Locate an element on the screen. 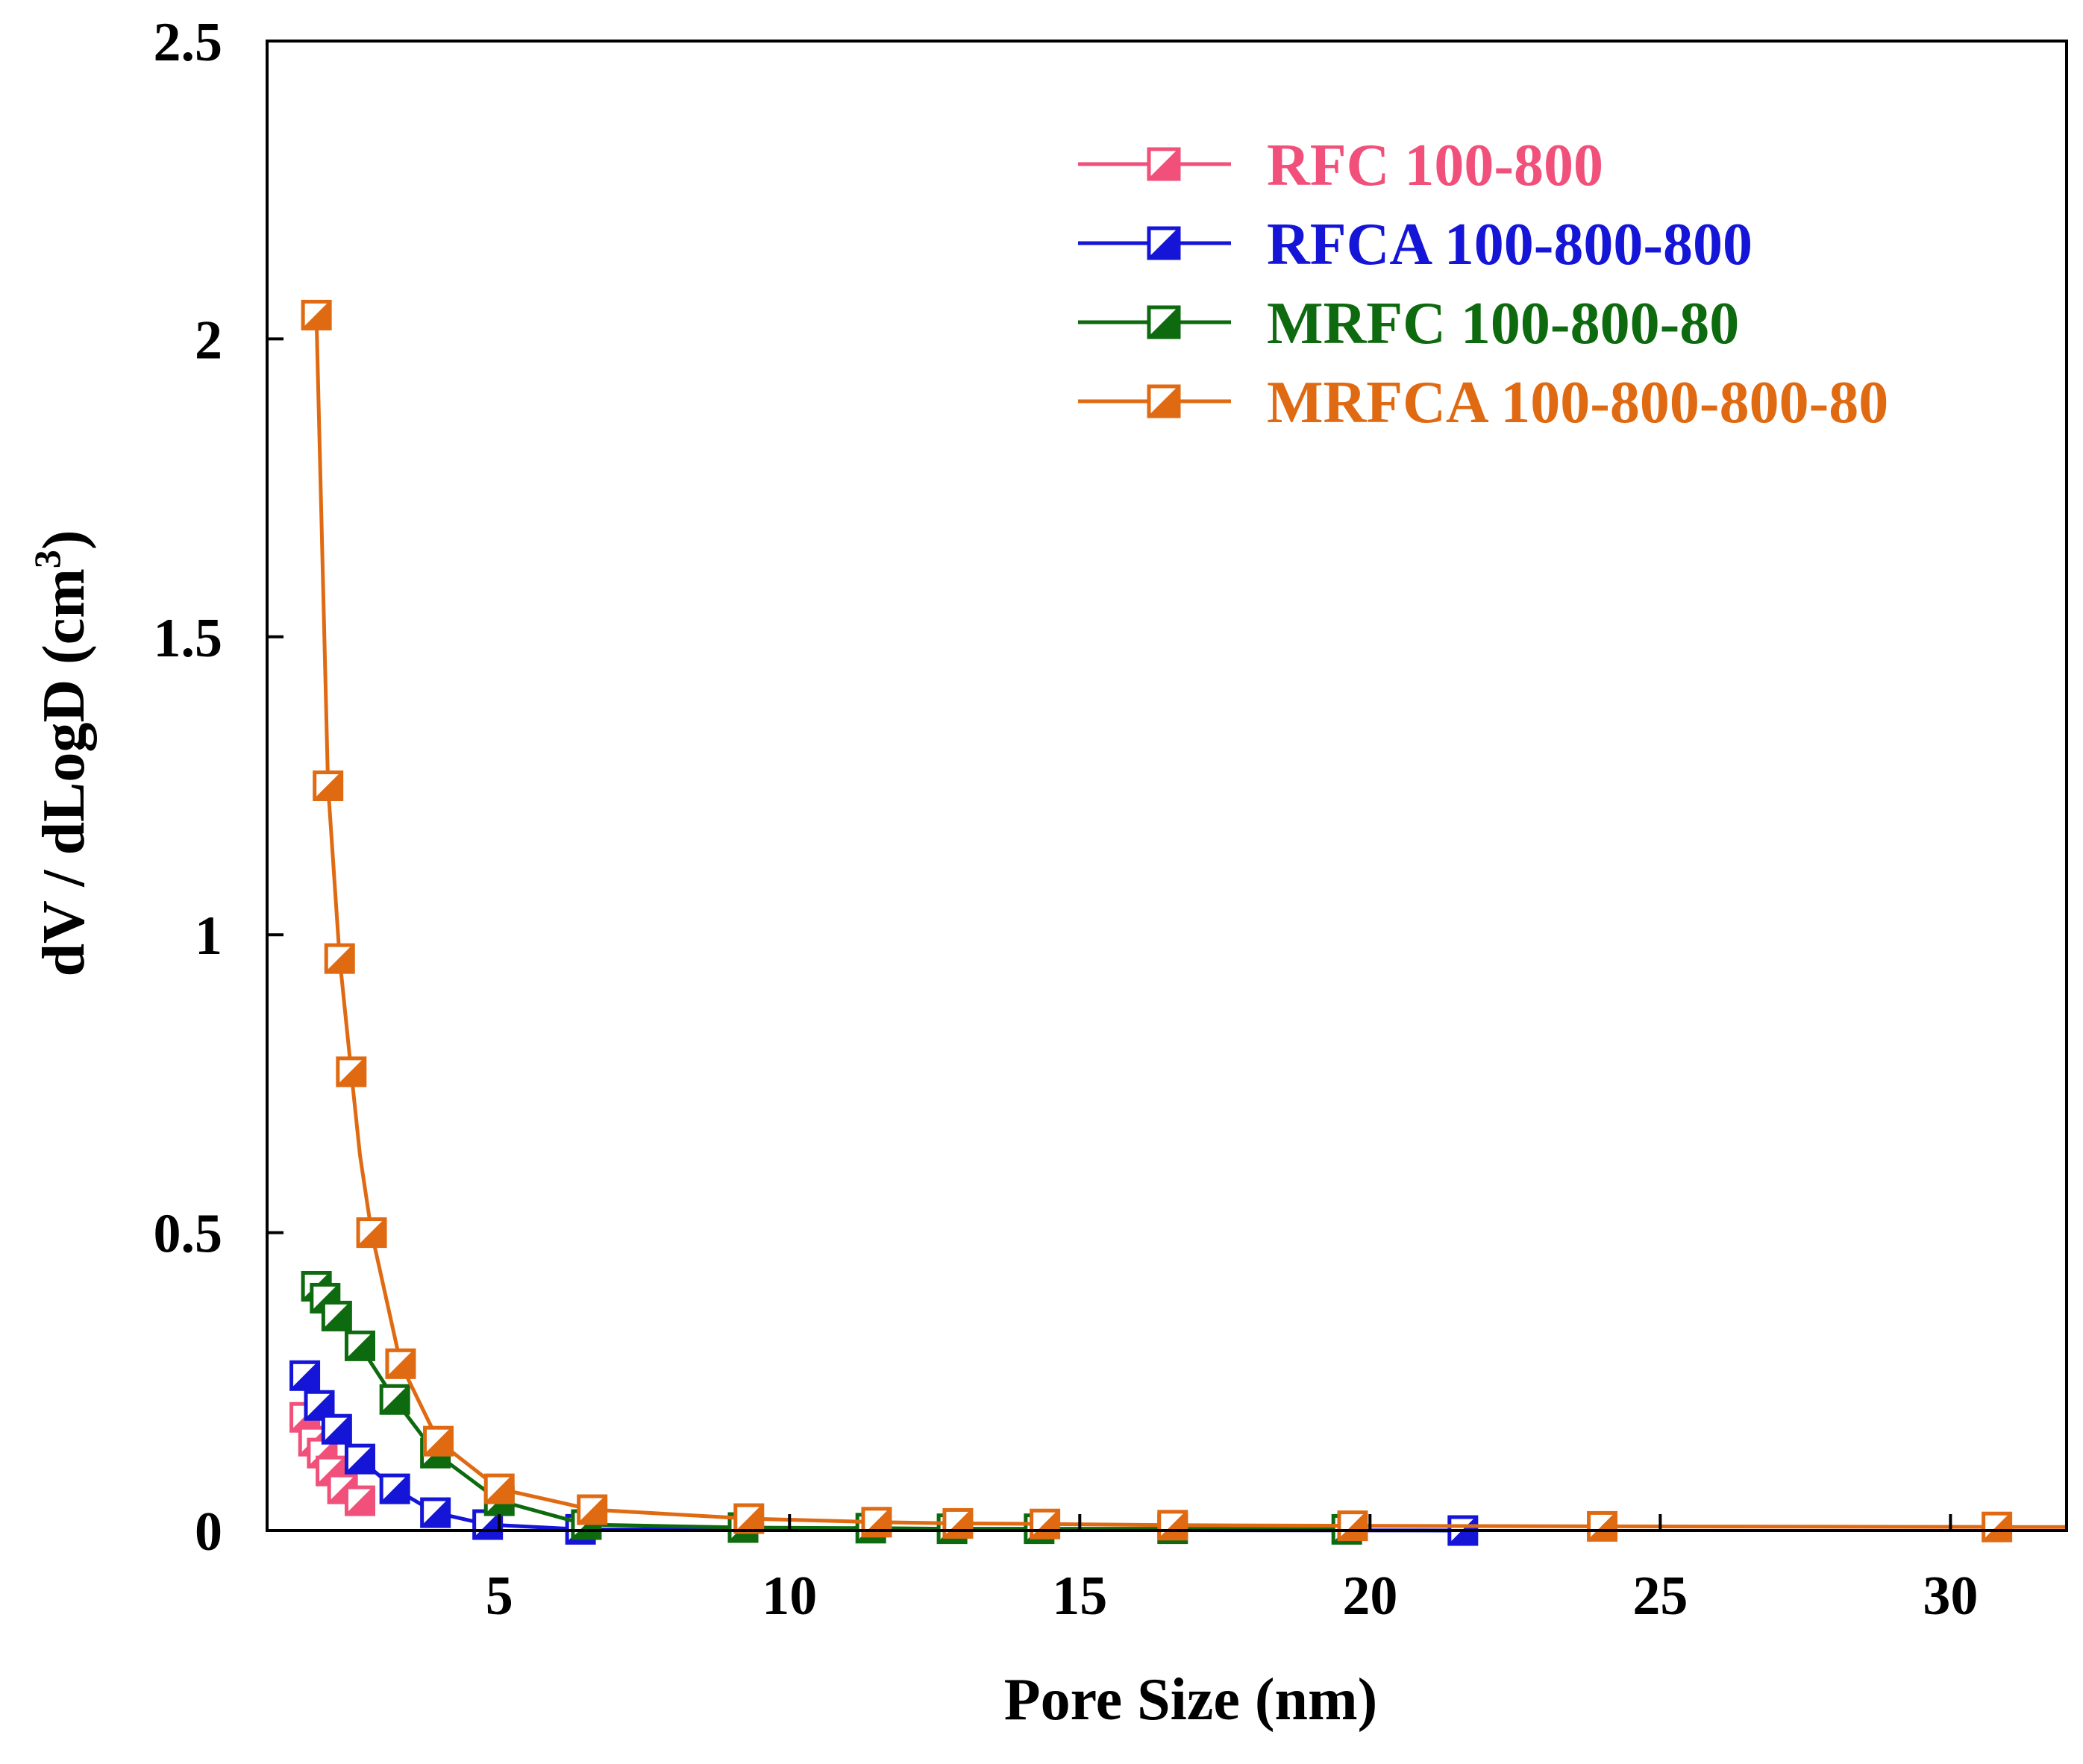 Image resolution: width=2083 pixels, height=1764 pixels. y-tick-label: 2.5 is located at coordinates (189, 42).